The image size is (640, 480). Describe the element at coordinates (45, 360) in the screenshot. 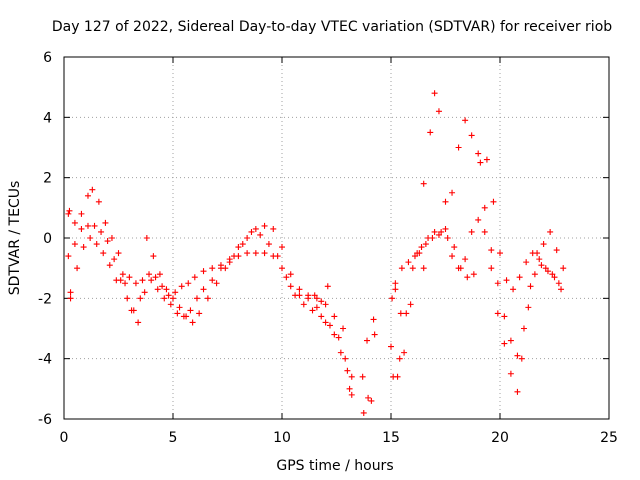

I see `y-tick-label: -4` at that location.